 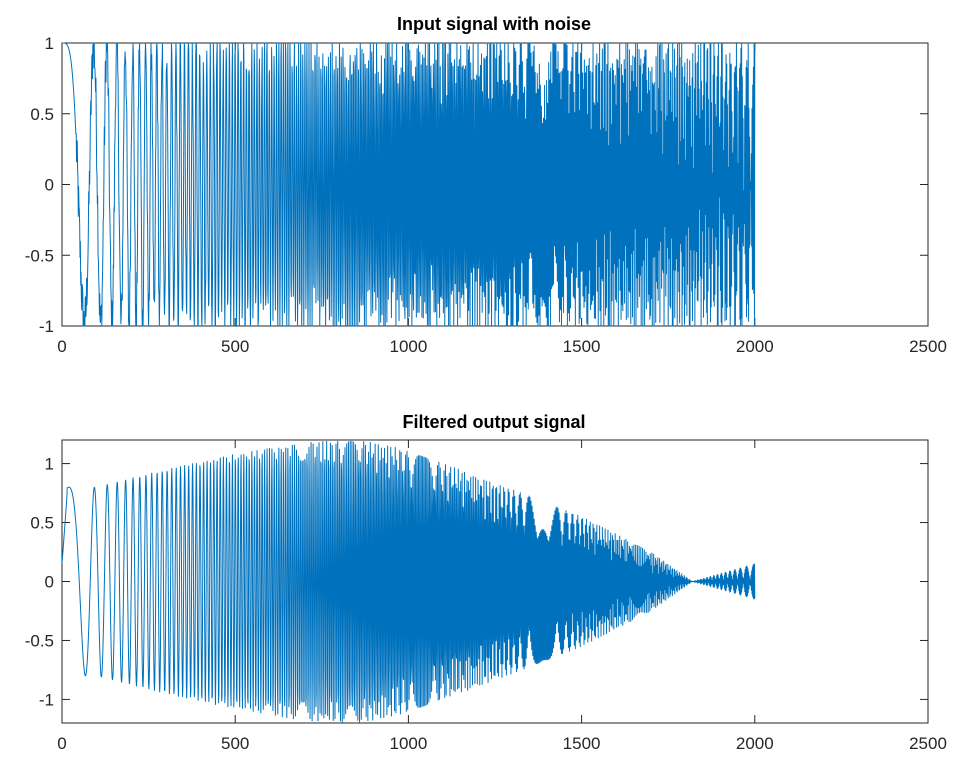 I want to click on chart-title-input: Input signal with noise, so click(x=494, y=24).